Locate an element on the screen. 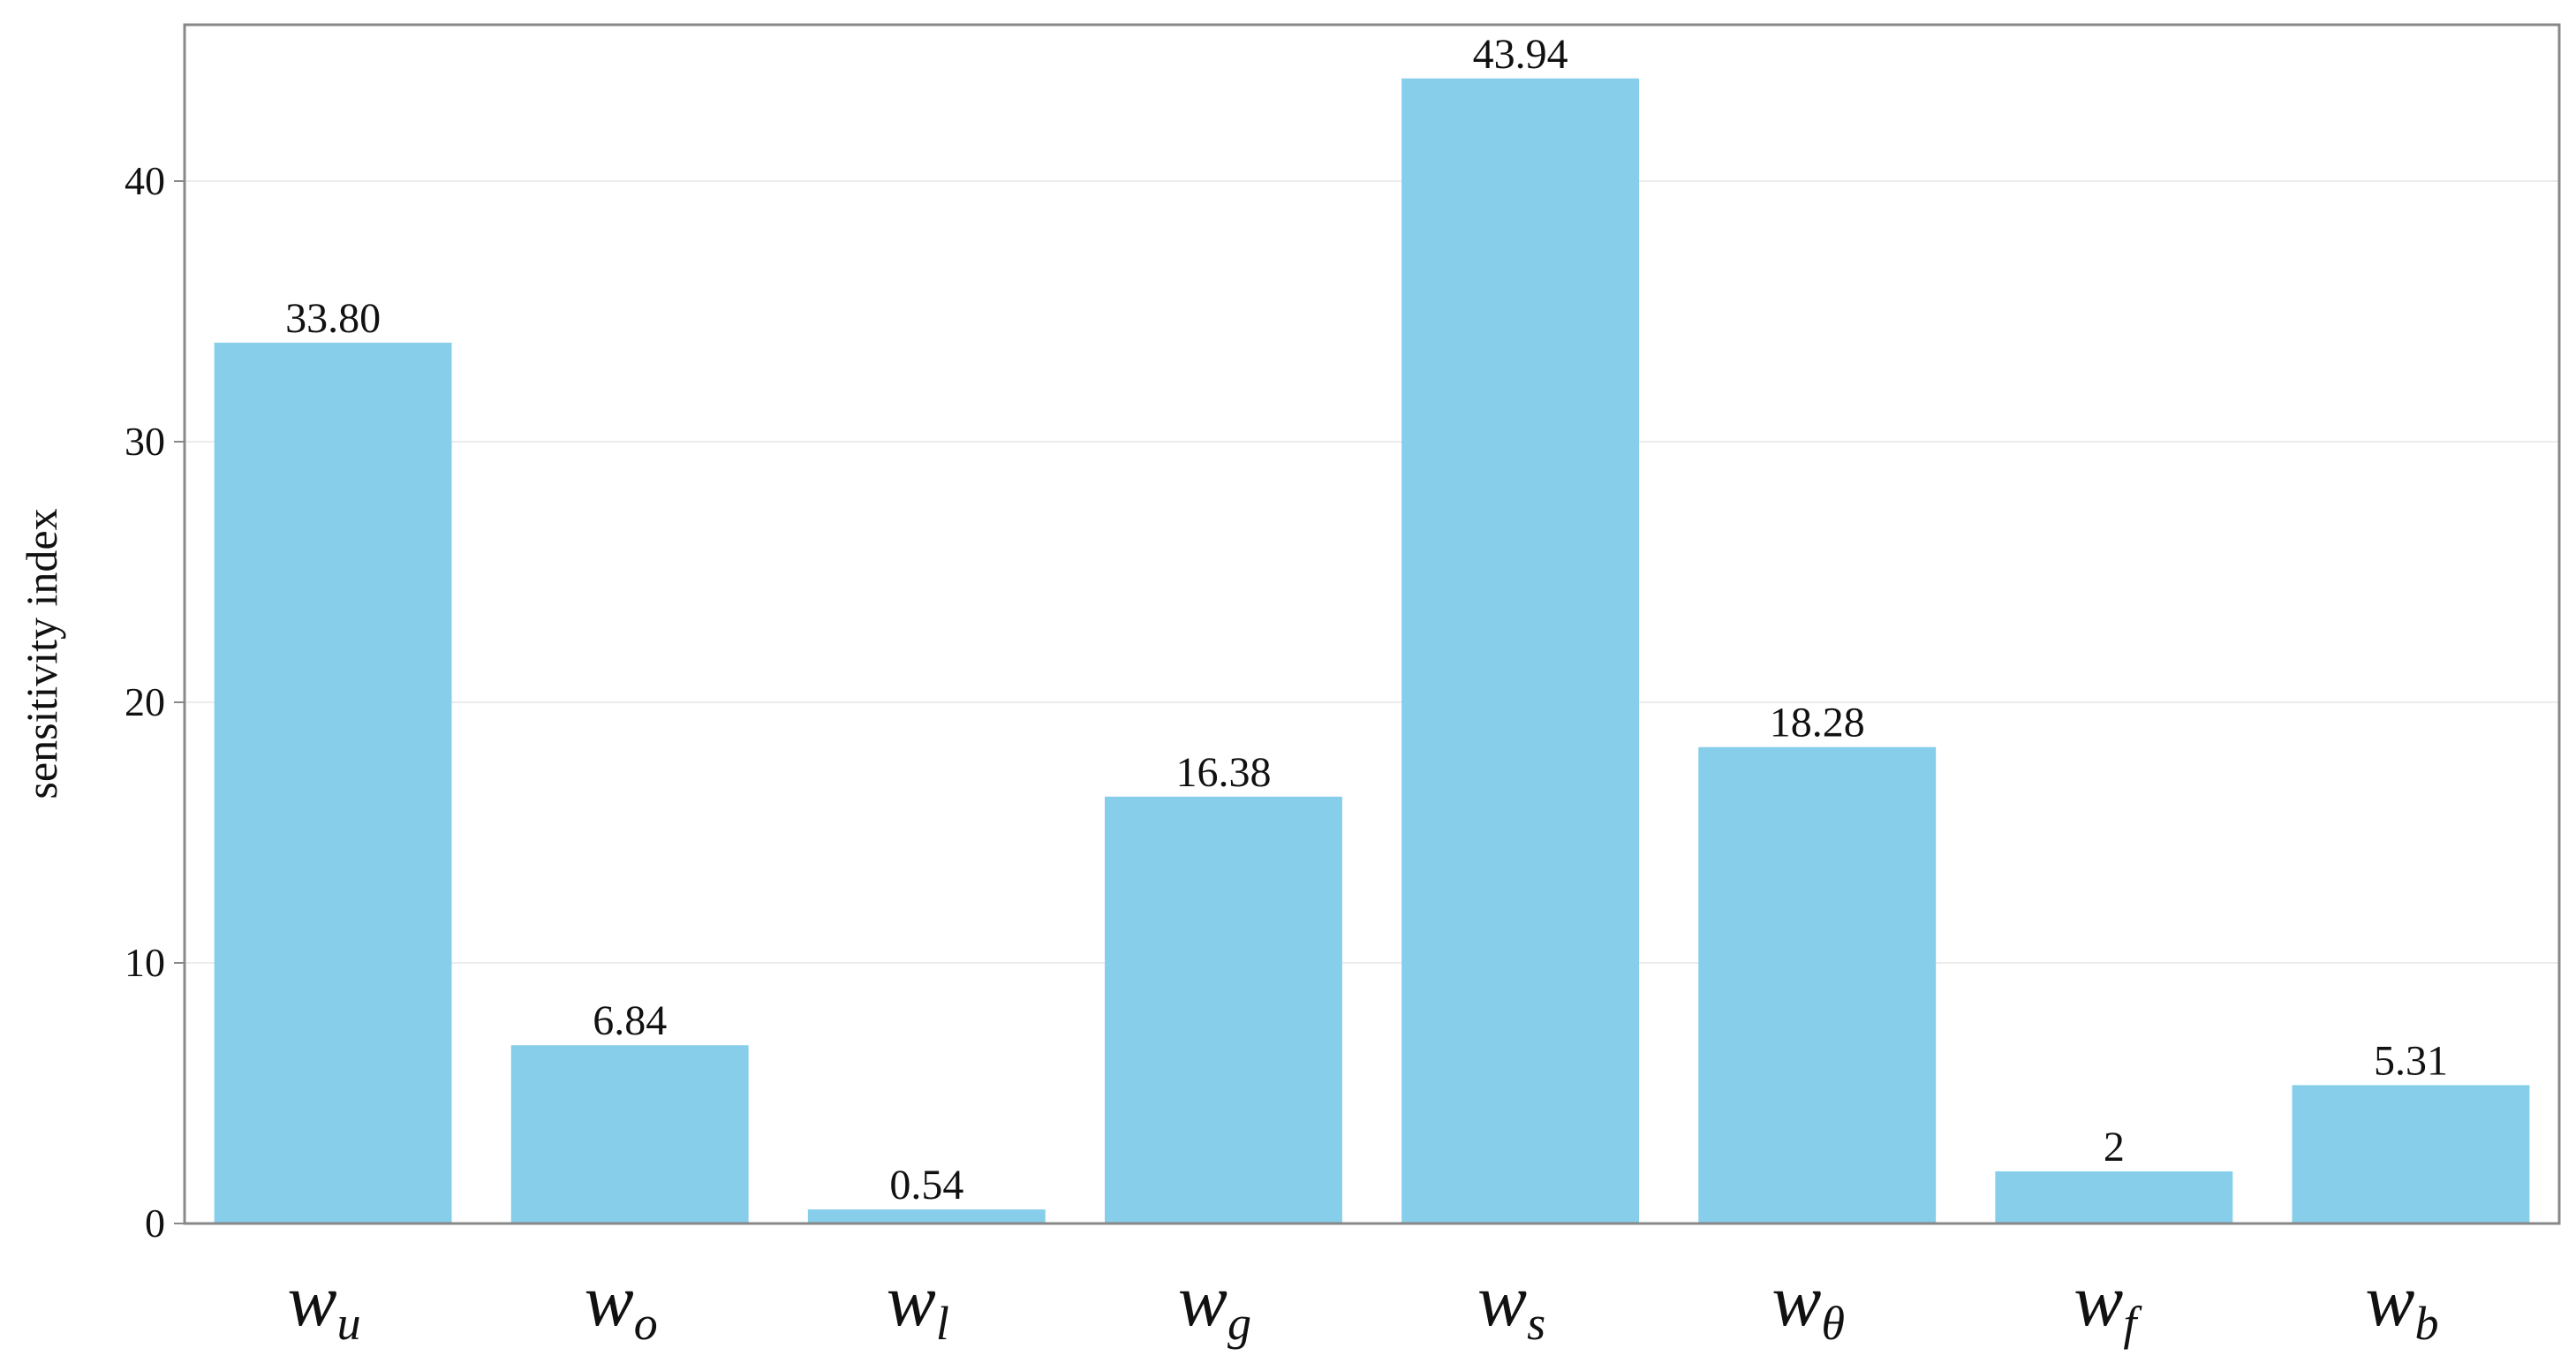  xtick-label: wf is located at coordinates (2108, 1305).